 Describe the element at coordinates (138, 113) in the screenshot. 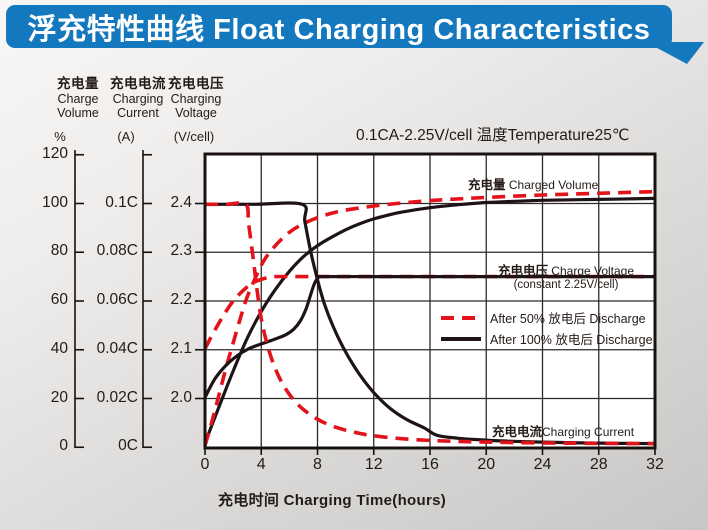

I see `axis-header-en2: Current` at that location.